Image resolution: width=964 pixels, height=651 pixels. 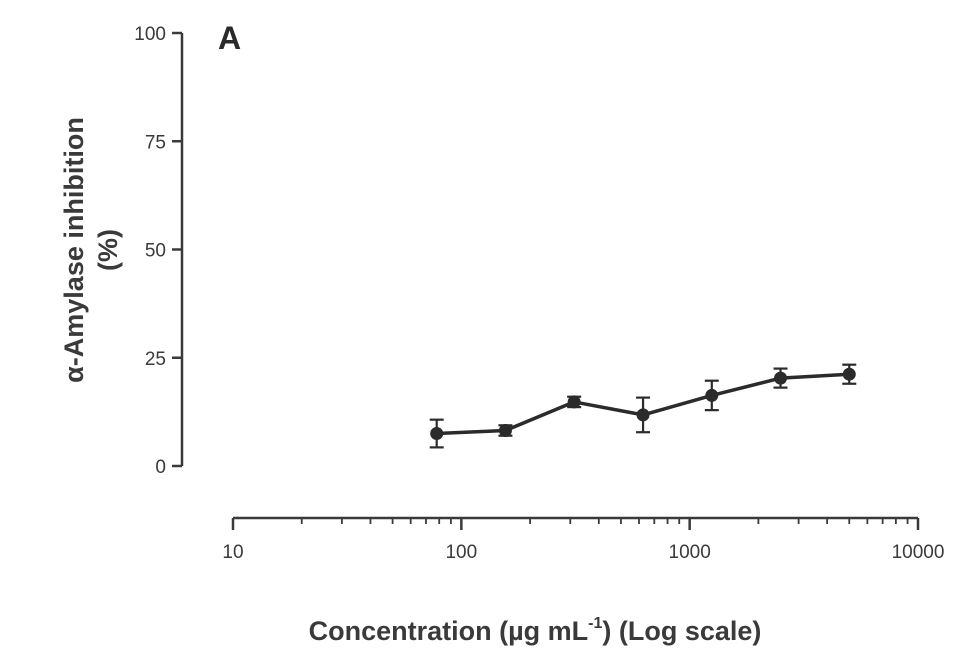 What do you see at coordinates (155, 251) in the screenshot?
I see `y-tick-label: 50` at bounding box center [155, 251].